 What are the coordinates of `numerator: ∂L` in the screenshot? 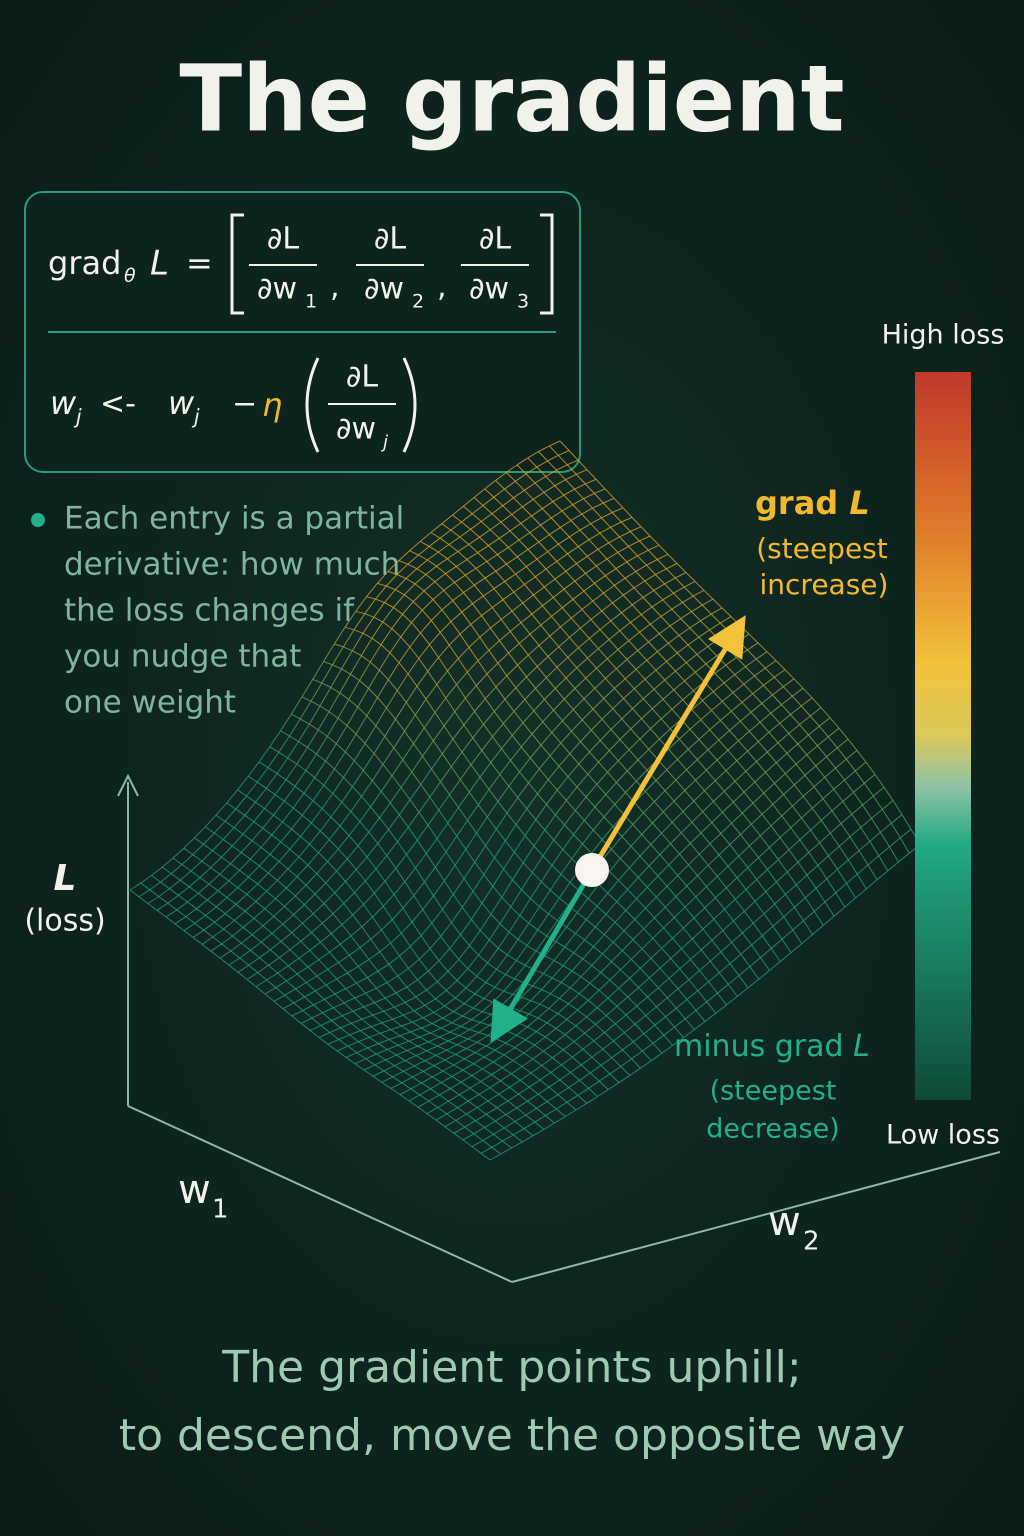 It's located at (283, 239).